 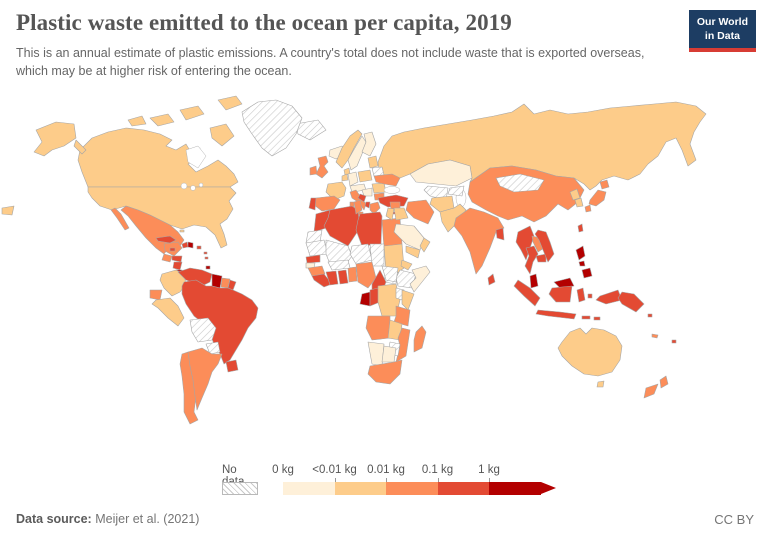 What do you see at coordinates (173, 283) in the screenshot?
I see `country-colombia` at bounding box center [173, 283].